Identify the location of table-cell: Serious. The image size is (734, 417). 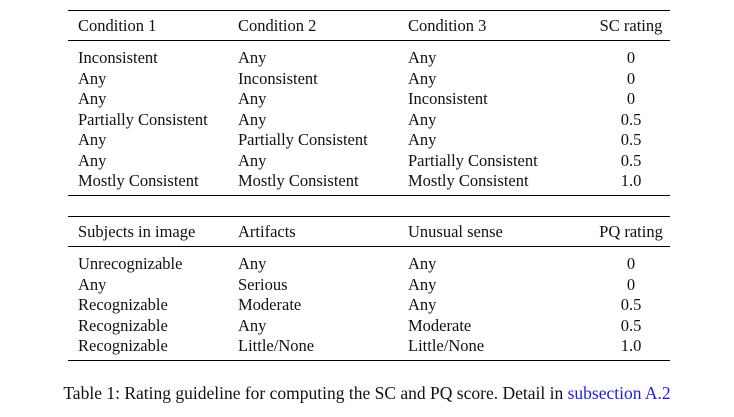
(263, 284).